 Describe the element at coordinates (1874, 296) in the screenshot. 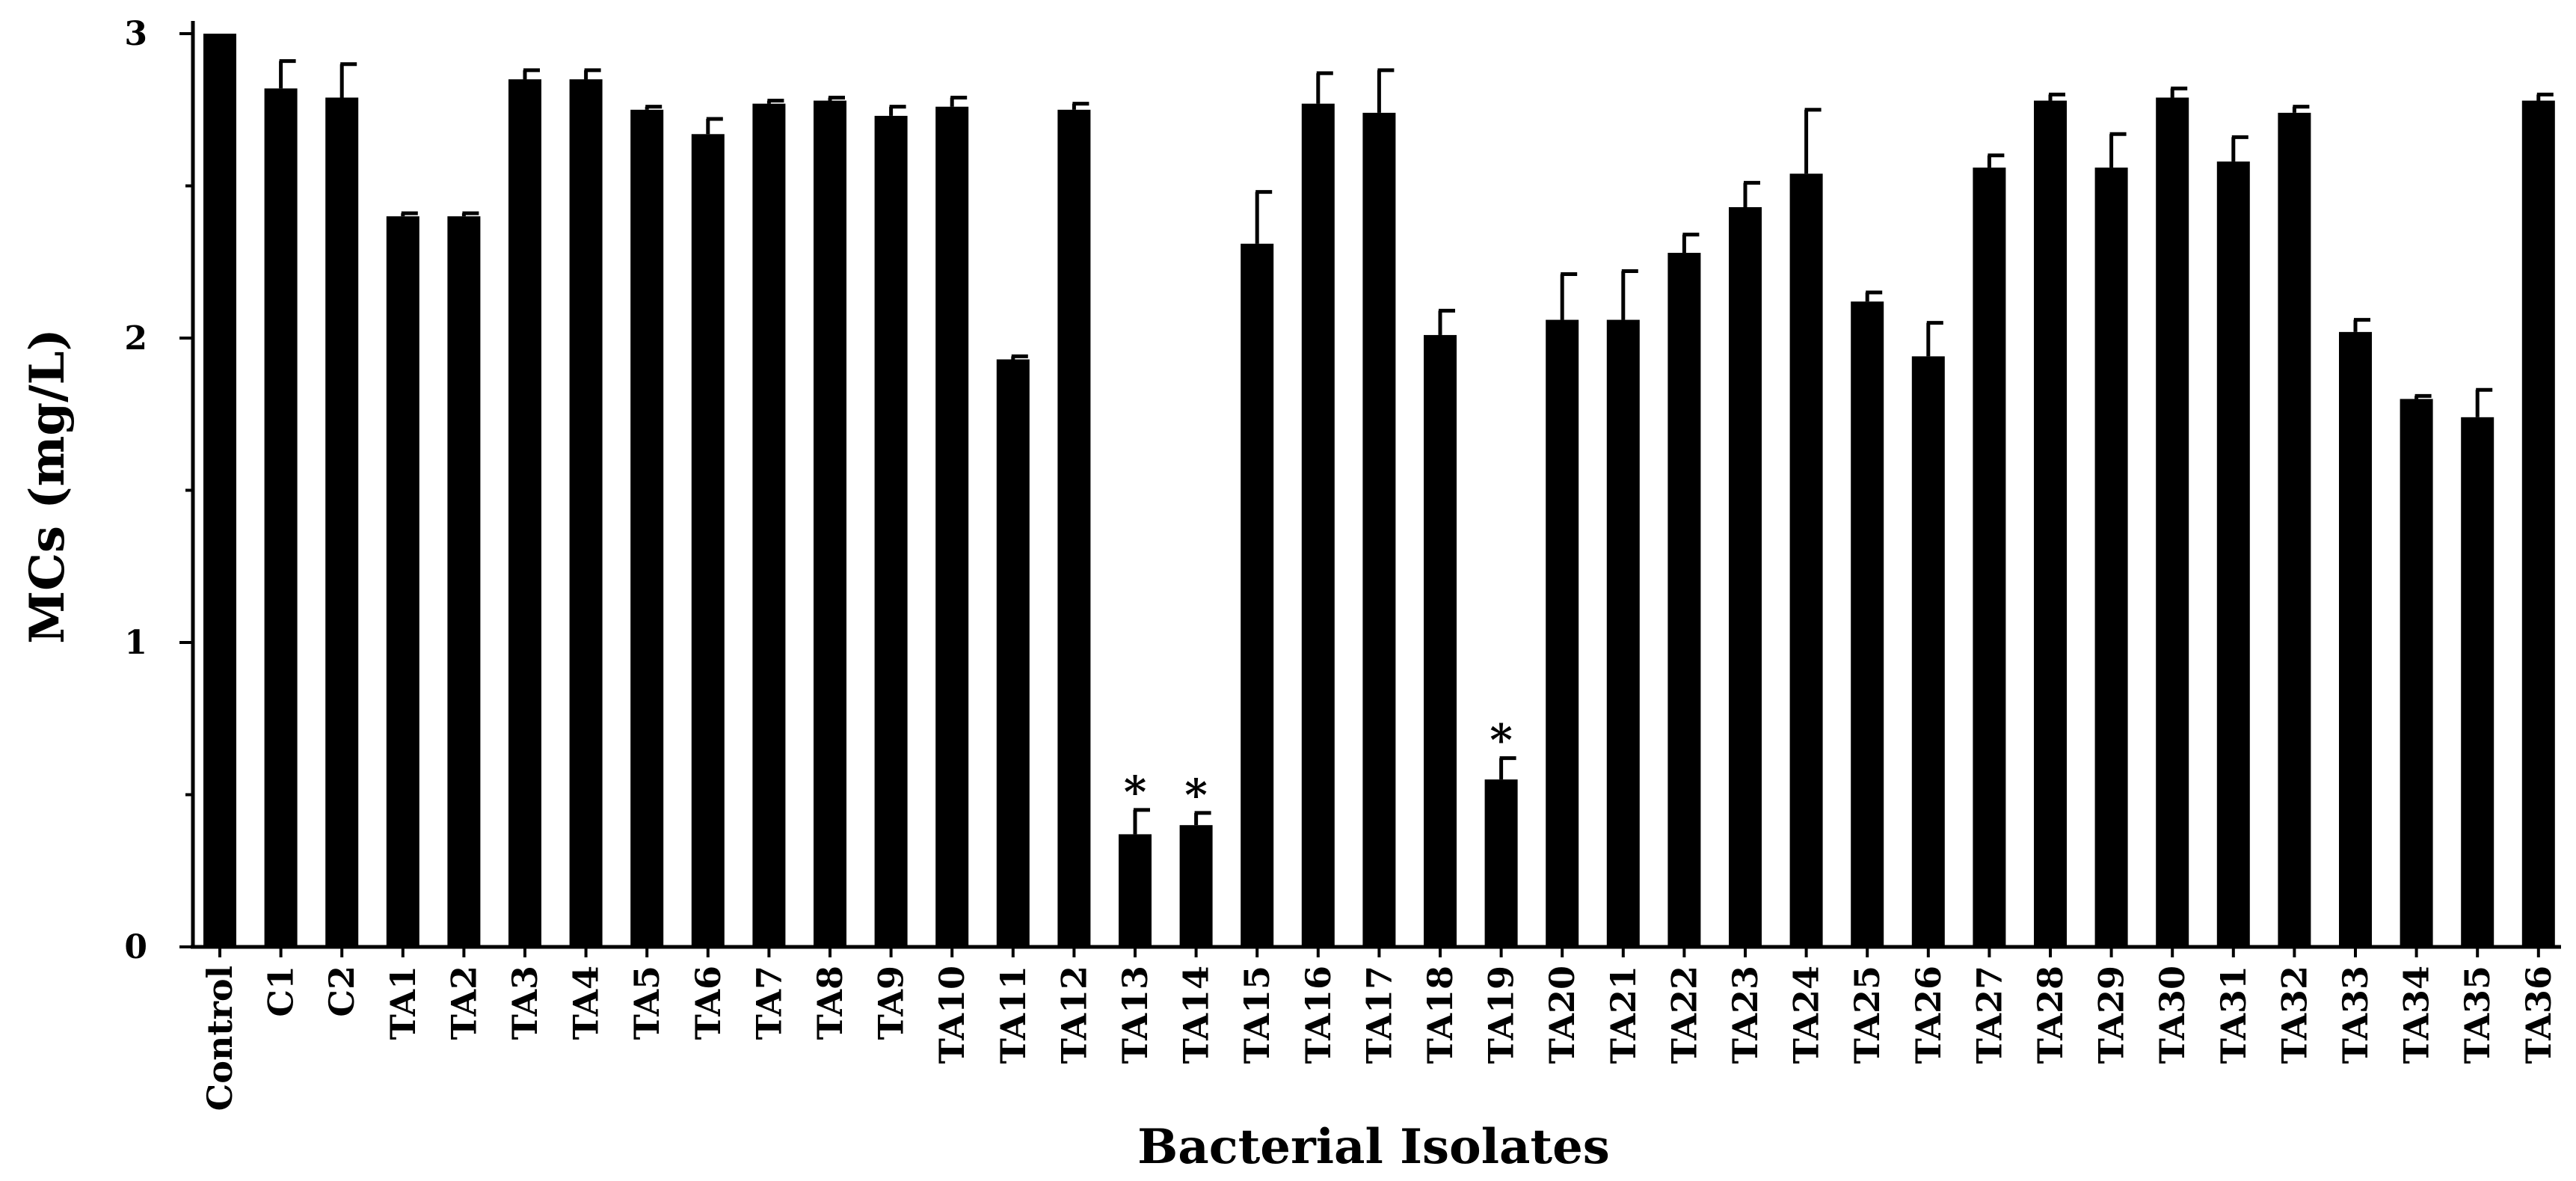

I see `error-bar-ta25` at that location.